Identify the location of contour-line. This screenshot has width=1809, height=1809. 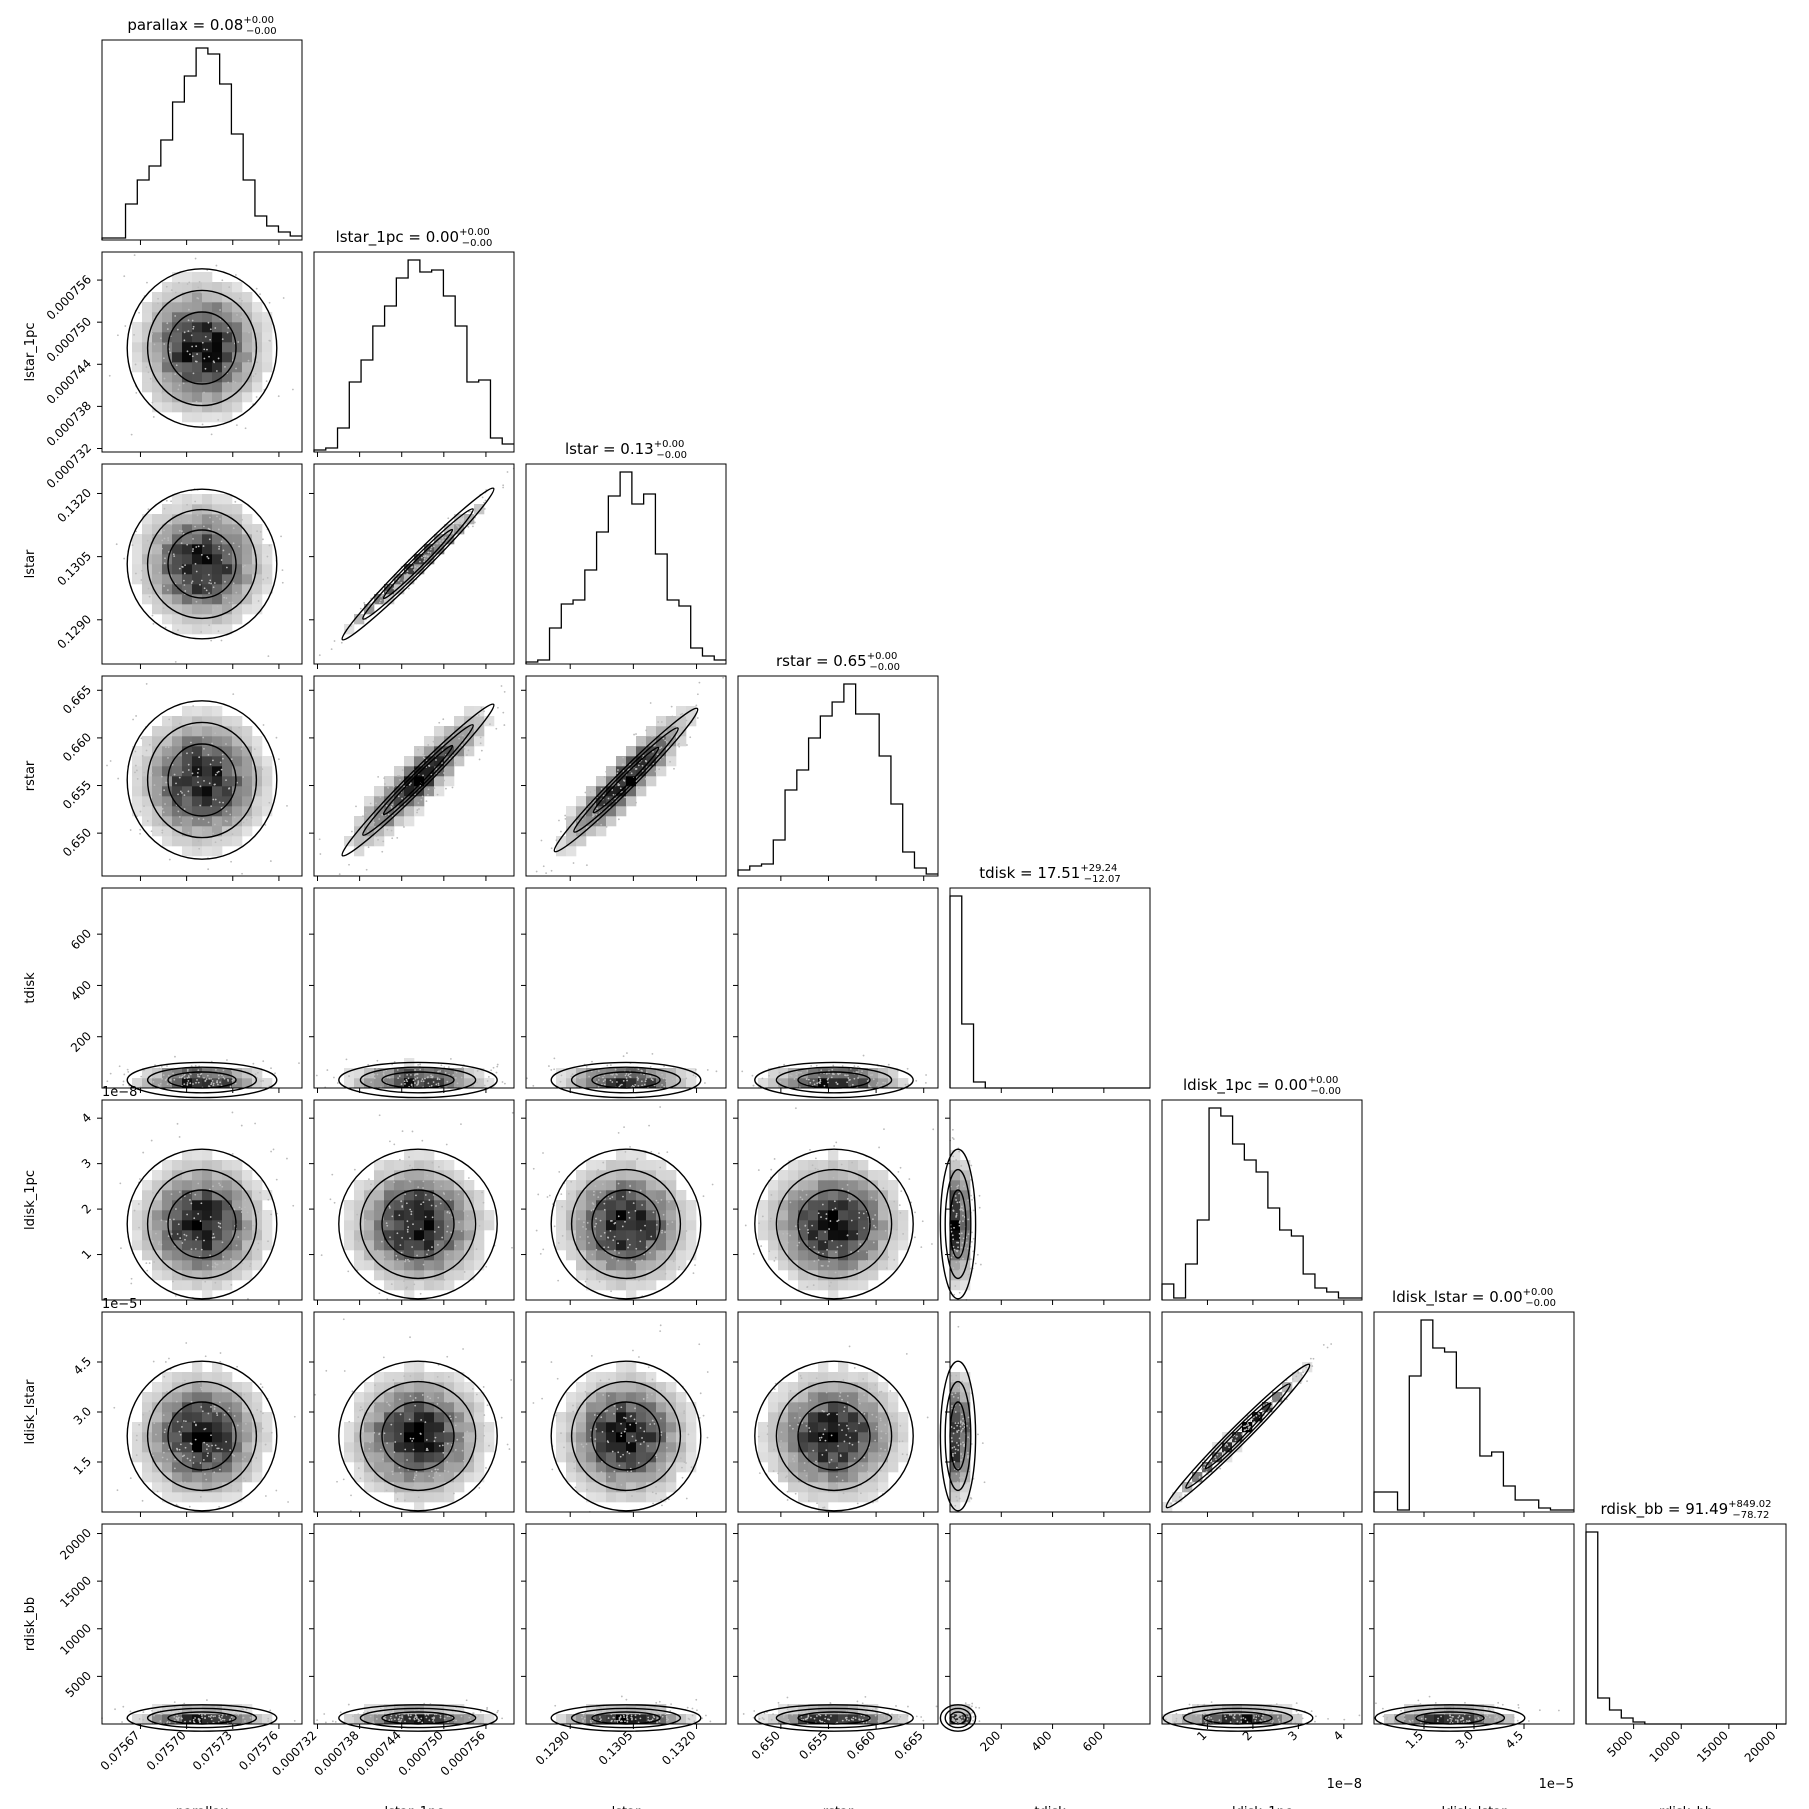
(202, 1080).